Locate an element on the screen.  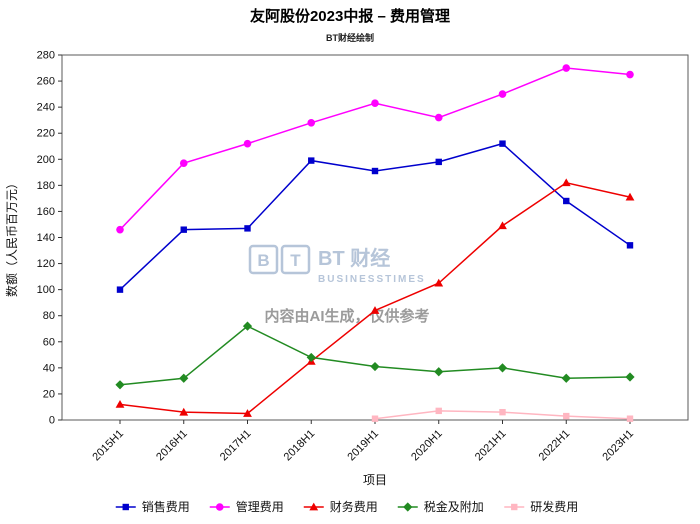
watermark-brand-sub: BUSINESSTIMES is located at coordinates (372, 279).